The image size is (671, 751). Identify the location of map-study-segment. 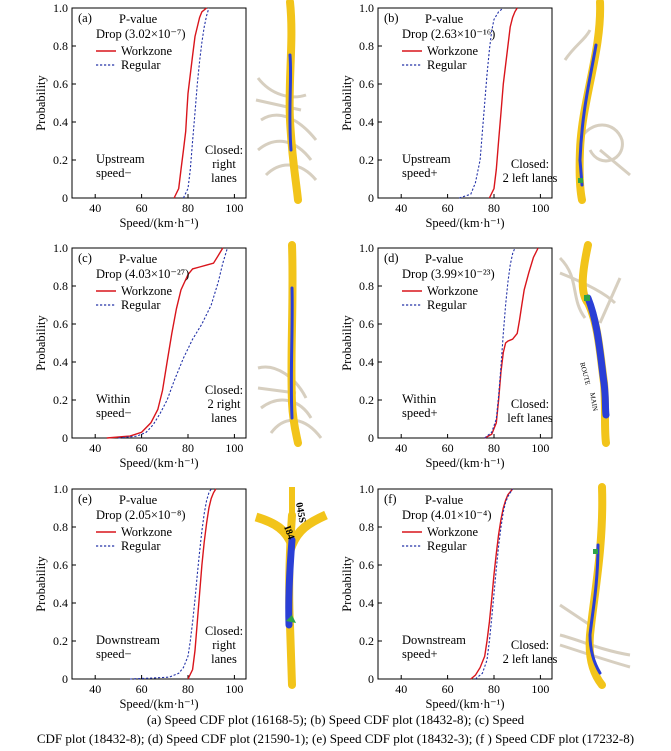
(595, 609).